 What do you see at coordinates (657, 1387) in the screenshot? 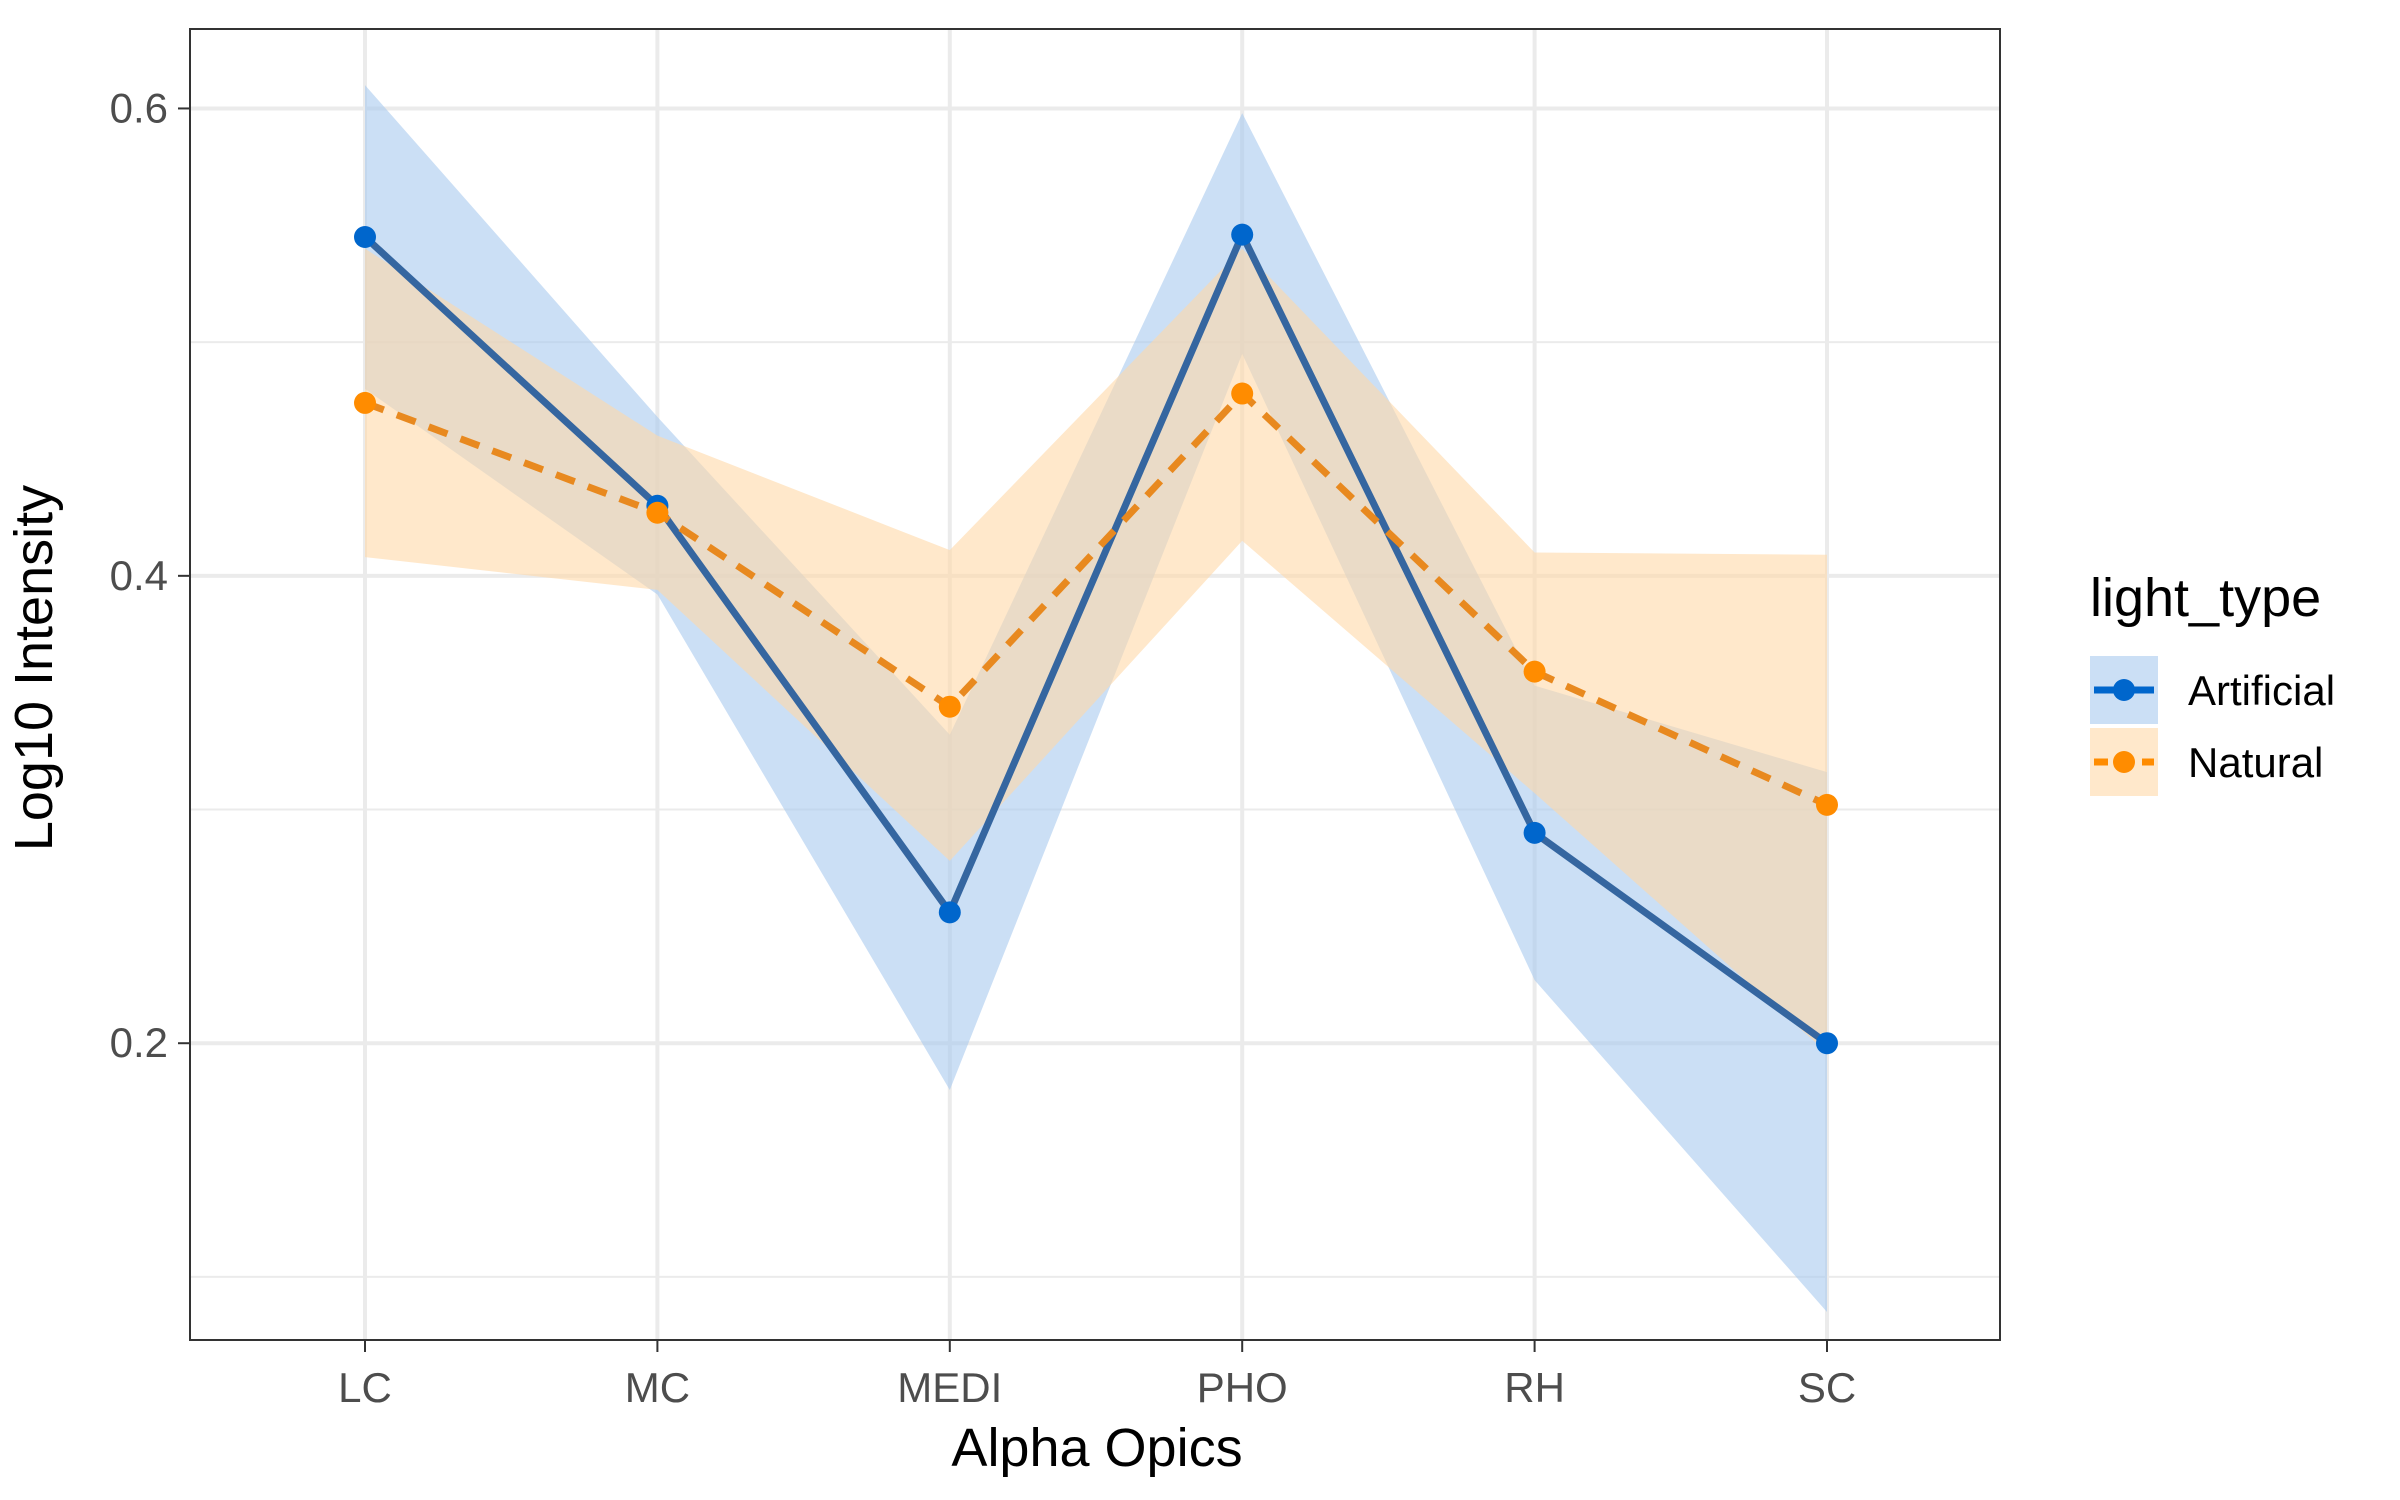
I see `x-tick-label: MC` at bounding box center [657, 1387].